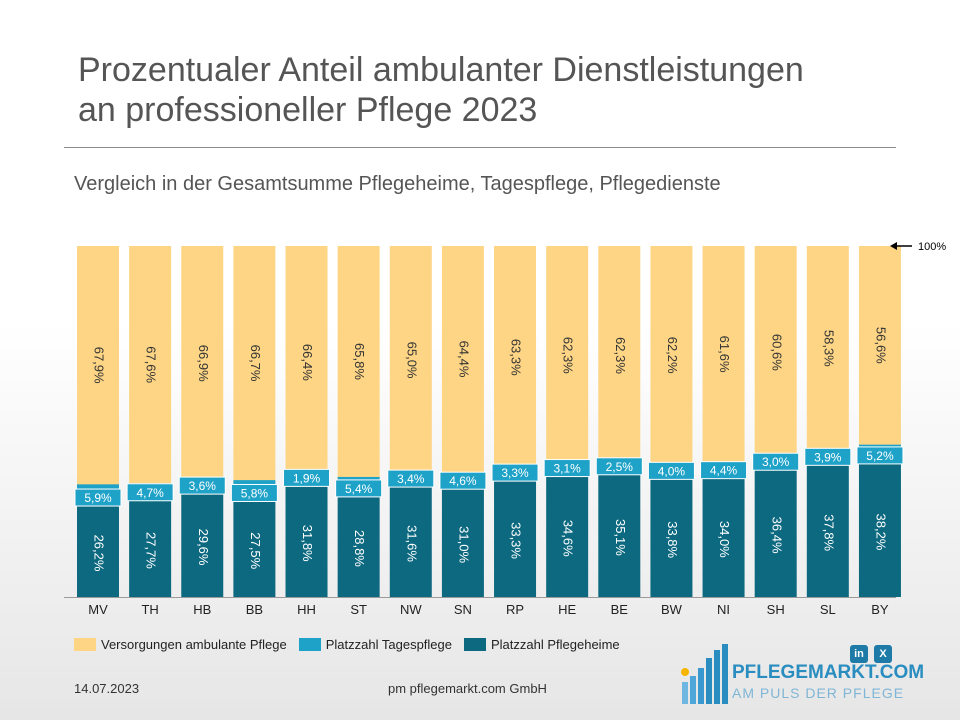  I want to click on data-label-pflegeheime: 31,8%, so click(307, 543).